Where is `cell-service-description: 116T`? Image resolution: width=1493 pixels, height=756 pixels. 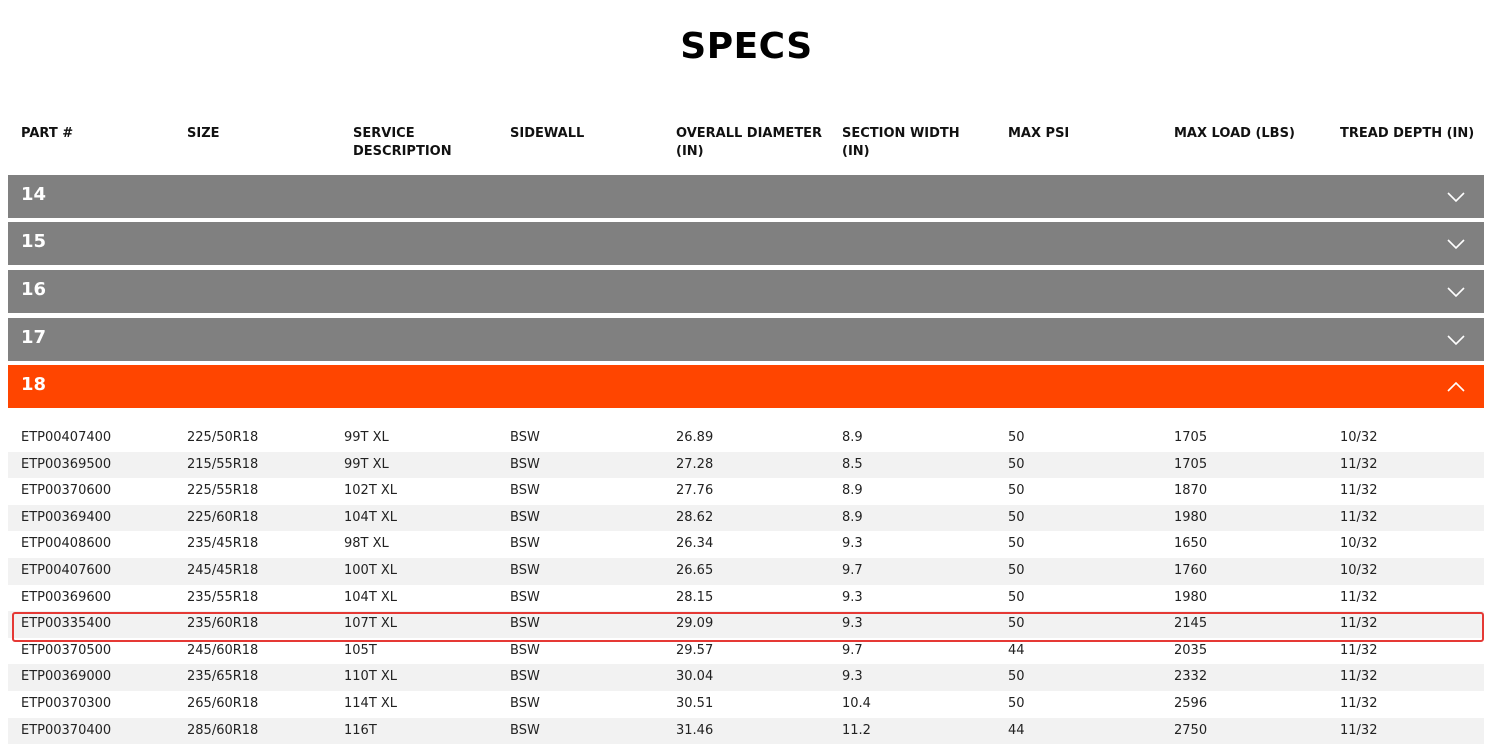 cell-service-description: 116T is located at coordinates (360, 730).